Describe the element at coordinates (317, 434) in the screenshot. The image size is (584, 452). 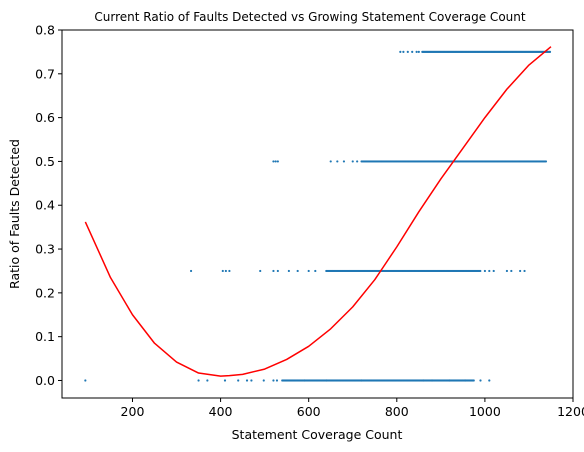
I see `x-axis-label: Statement Coverage Count` at that location.